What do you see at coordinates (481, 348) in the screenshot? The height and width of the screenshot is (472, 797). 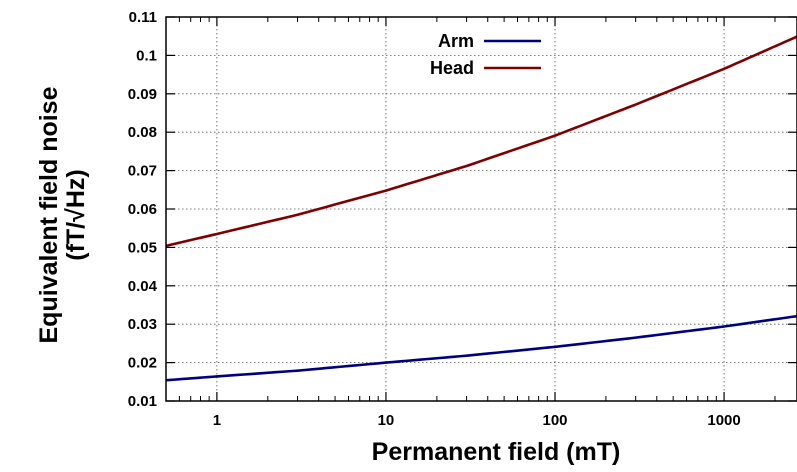 I see `series-line-arm` at bounding box center [481, 348].